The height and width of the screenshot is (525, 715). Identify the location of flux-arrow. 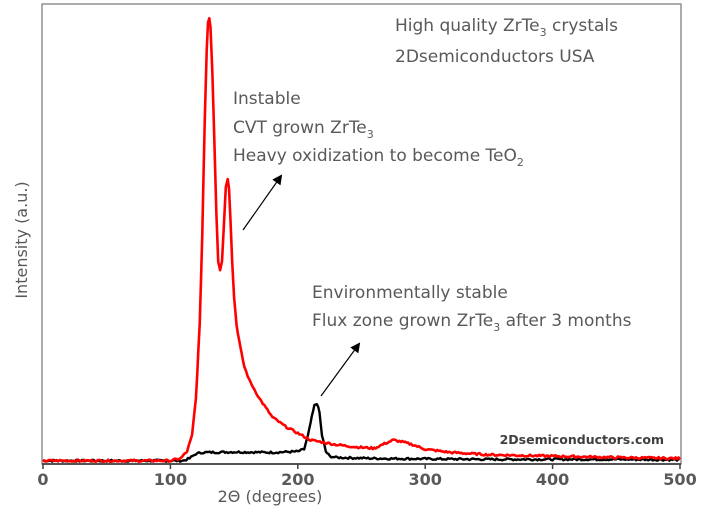
(340, 369).